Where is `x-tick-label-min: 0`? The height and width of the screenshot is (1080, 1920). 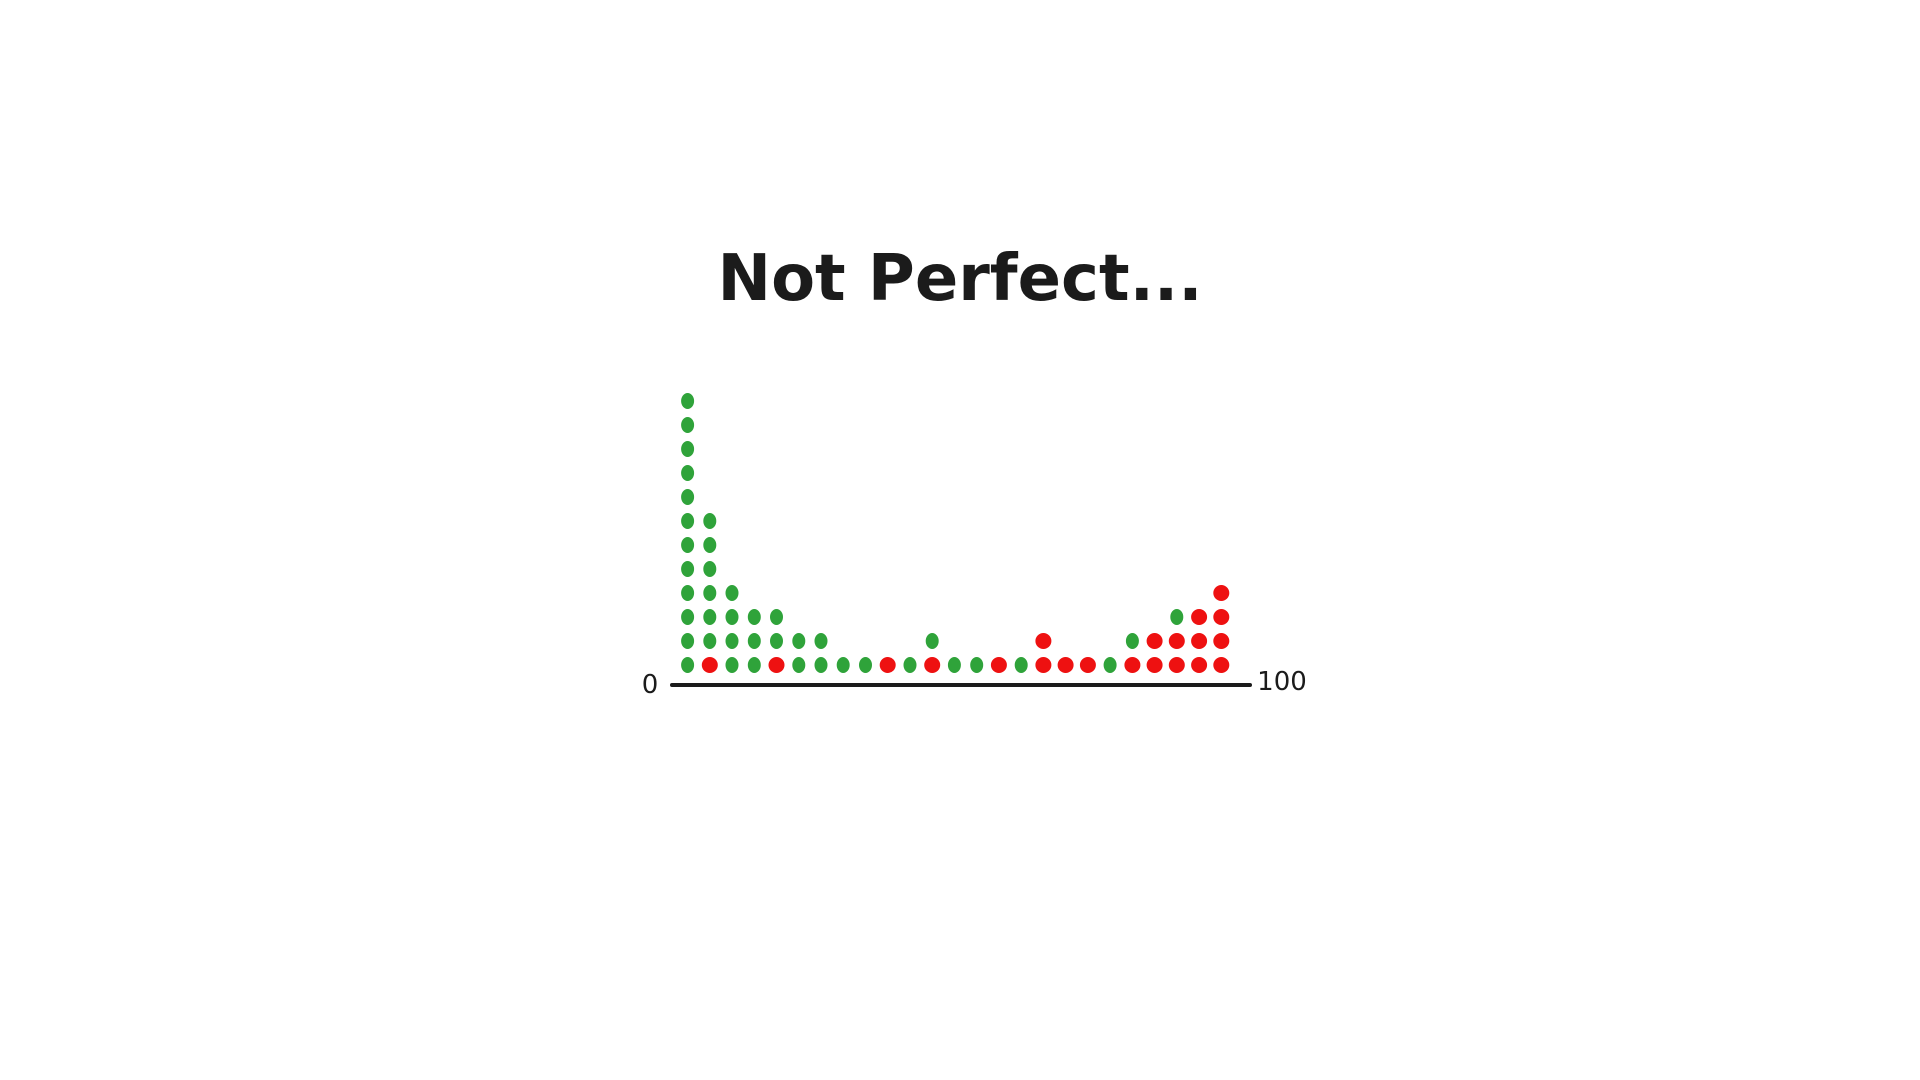 x-tick-label-min: 0 is located at coordinates (650, 685).